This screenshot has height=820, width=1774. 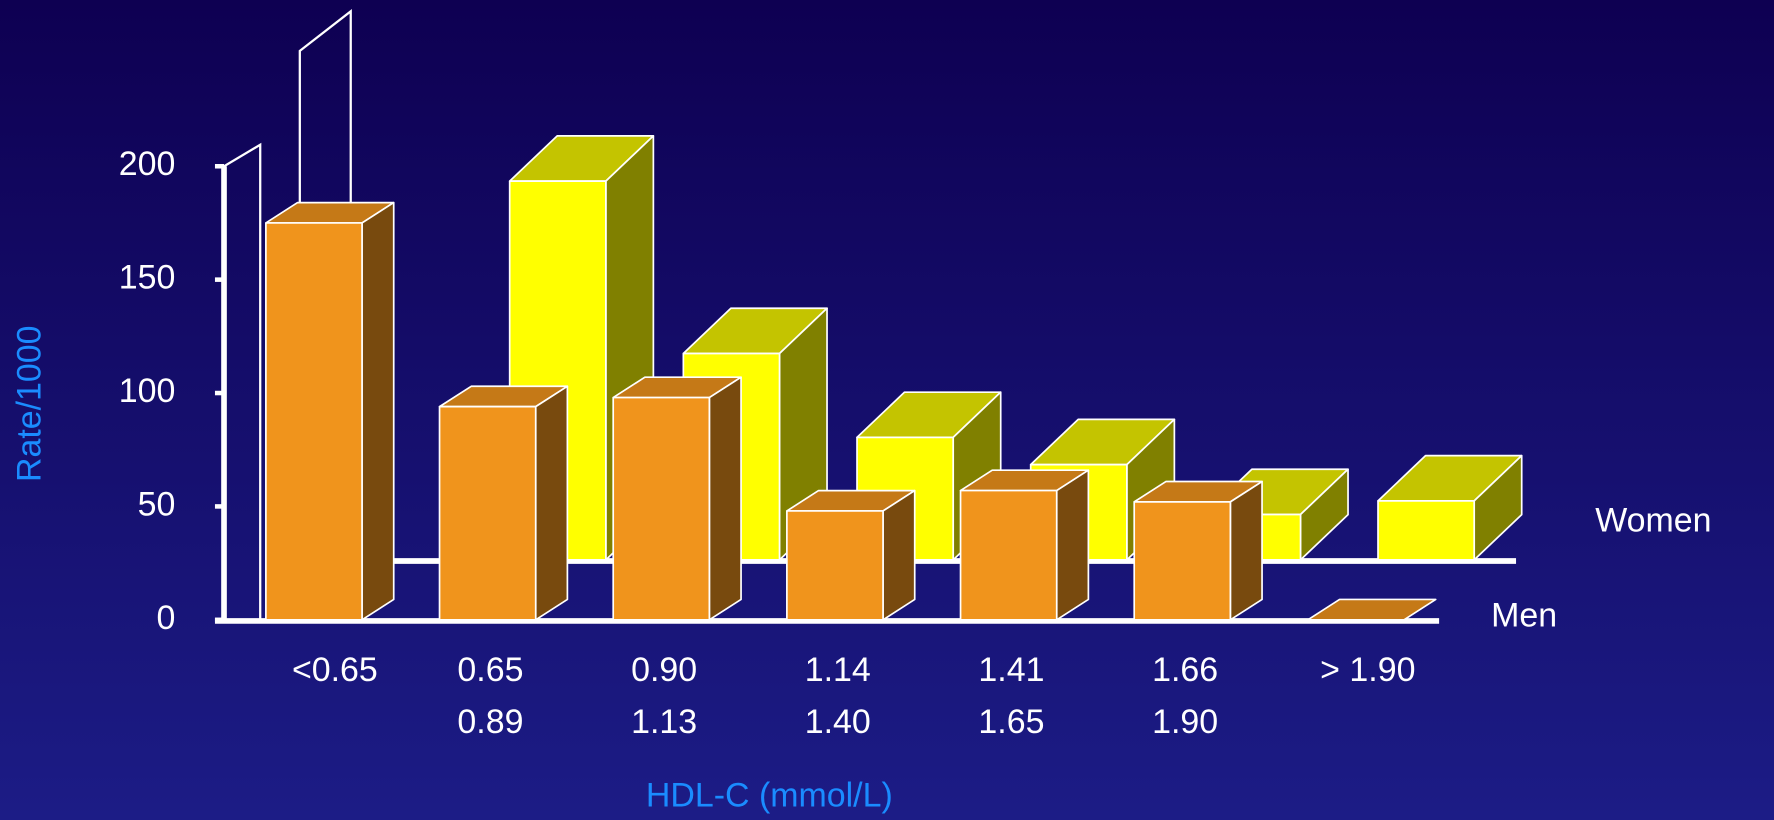 I want to click on legend-label: Women, so click(x=1653, y=521).